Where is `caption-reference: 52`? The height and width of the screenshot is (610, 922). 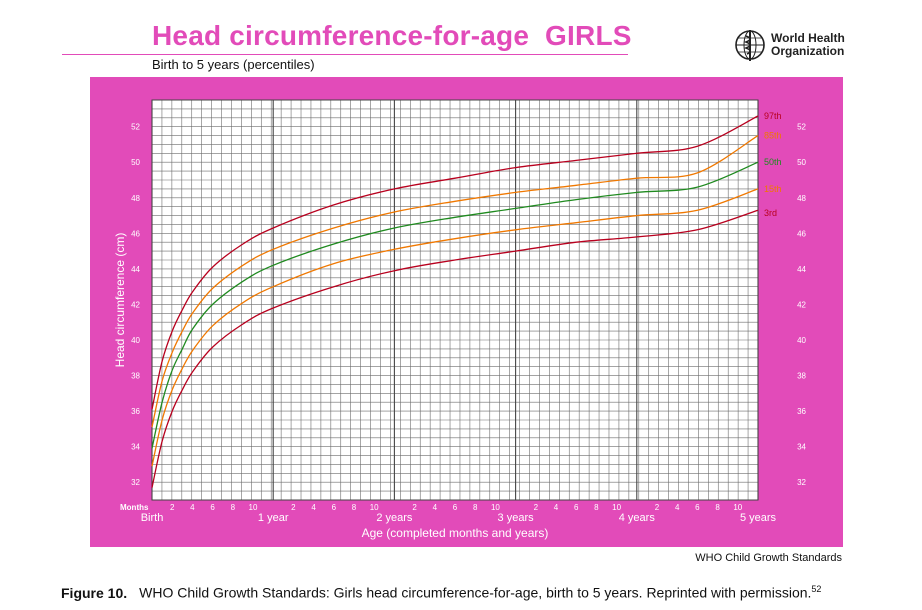
caption-reference: 52 is located at coordinates (816, 589).